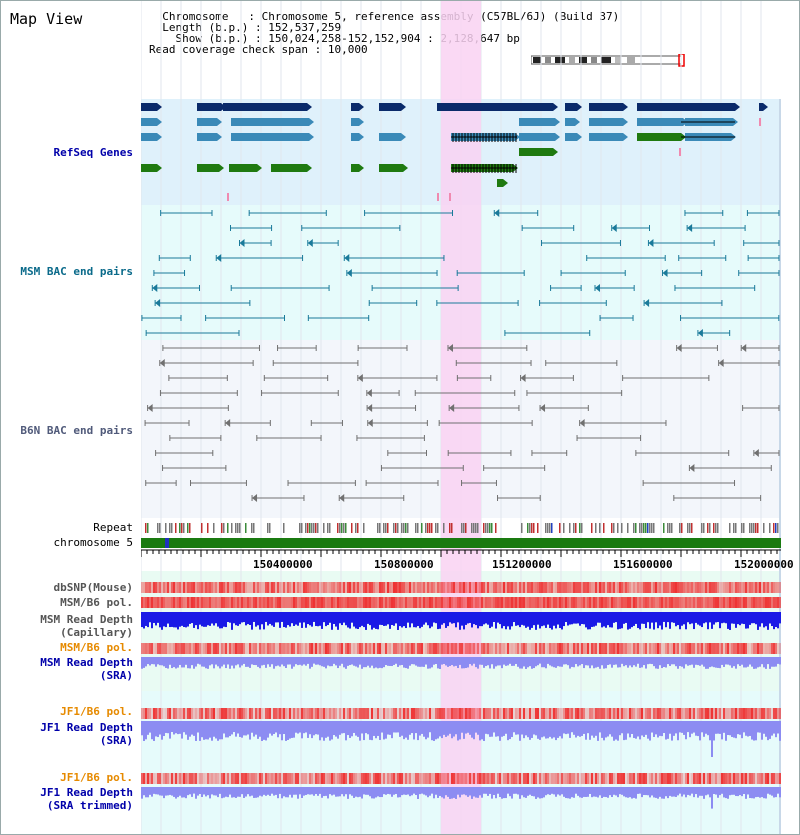  I want to click on refseq-gene-exon, so click(537, 137).